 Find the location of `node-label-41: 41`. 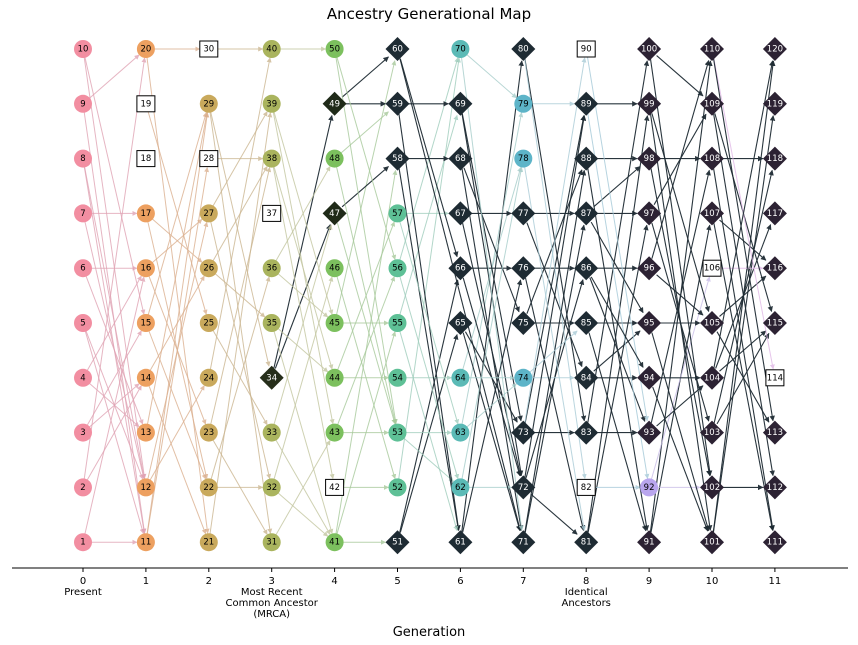

node-label-41: 41 is located at coordinates (334, 543).